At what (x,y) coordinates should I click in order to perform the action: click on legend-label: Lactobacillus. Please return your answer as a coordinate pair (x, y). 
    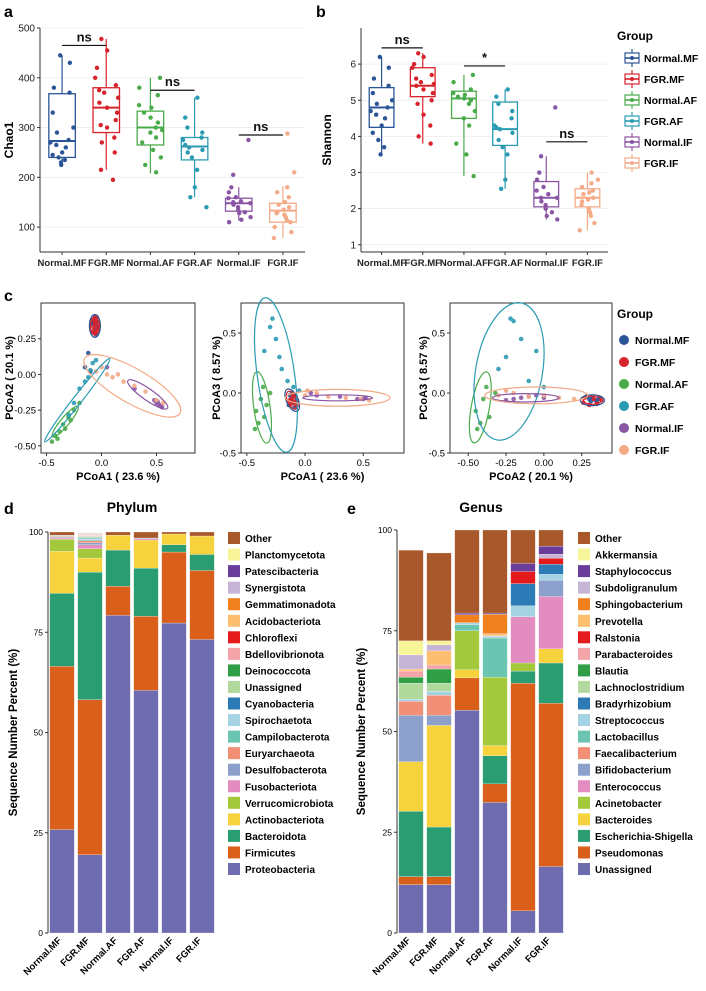
    Looking at the image, I should click on (627, 738).